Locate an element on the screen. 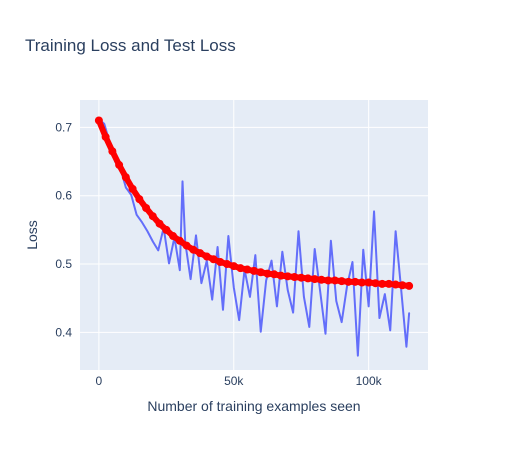  y-axis-label: Loss is located at coordinates (32, 235).